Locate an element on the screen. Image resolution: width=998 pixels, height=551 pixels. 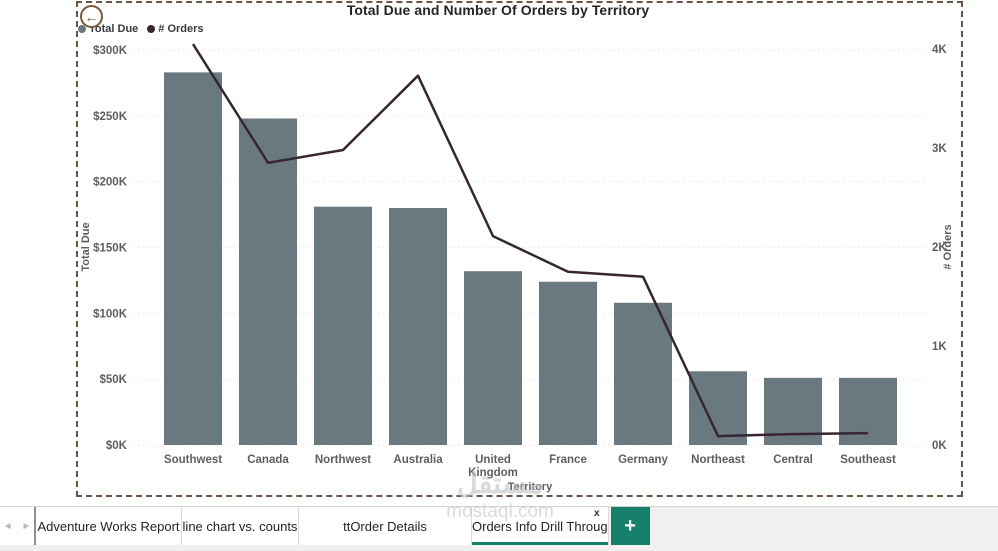
right-axis-tick: 4K is located at coordinates (939, 50).